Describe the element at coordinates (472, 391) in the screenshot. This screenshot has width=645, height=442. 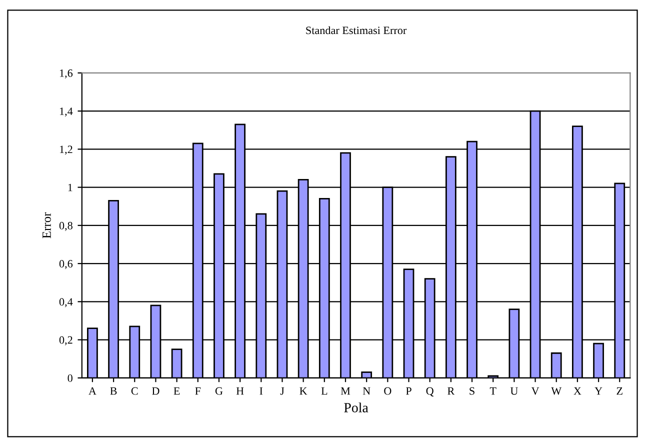
I see `x-tick-label: S` at that location.